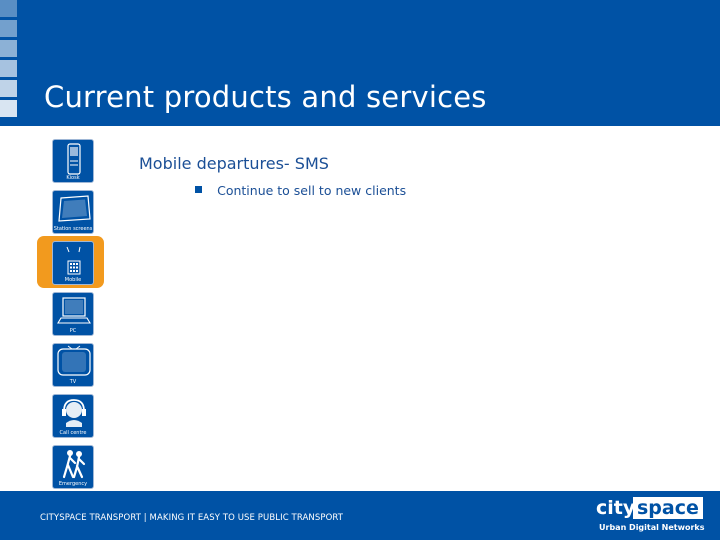 The image size is (720, 540). I want to click on sidebar-item-call-centre: Call centre, so click(73, 416).